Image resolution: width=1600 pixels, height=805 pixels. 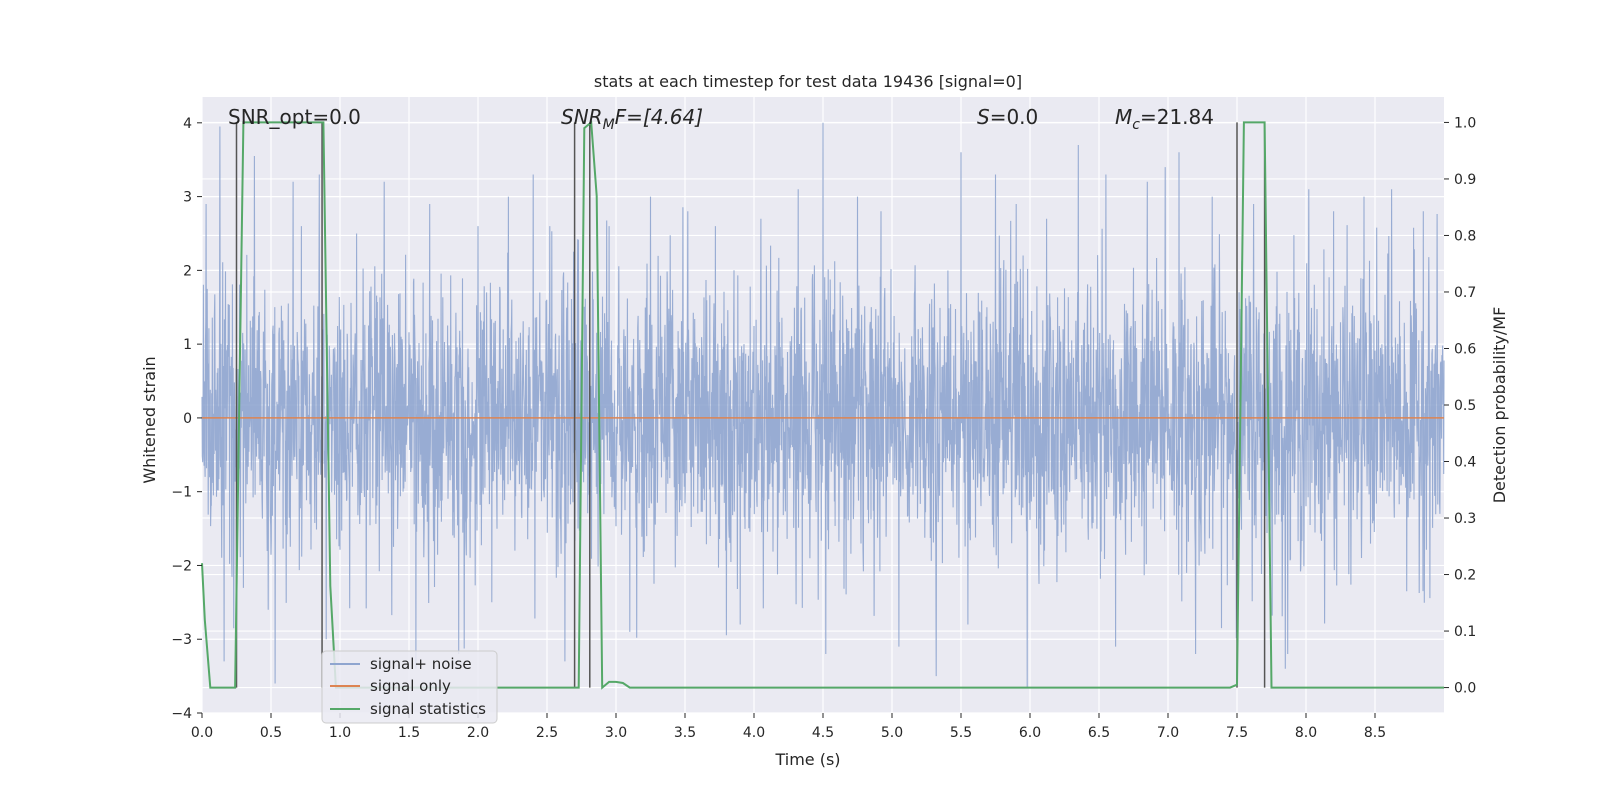 I want to click on annotation-snr-mf-symbol: SNR, so click(x=582, y=117).